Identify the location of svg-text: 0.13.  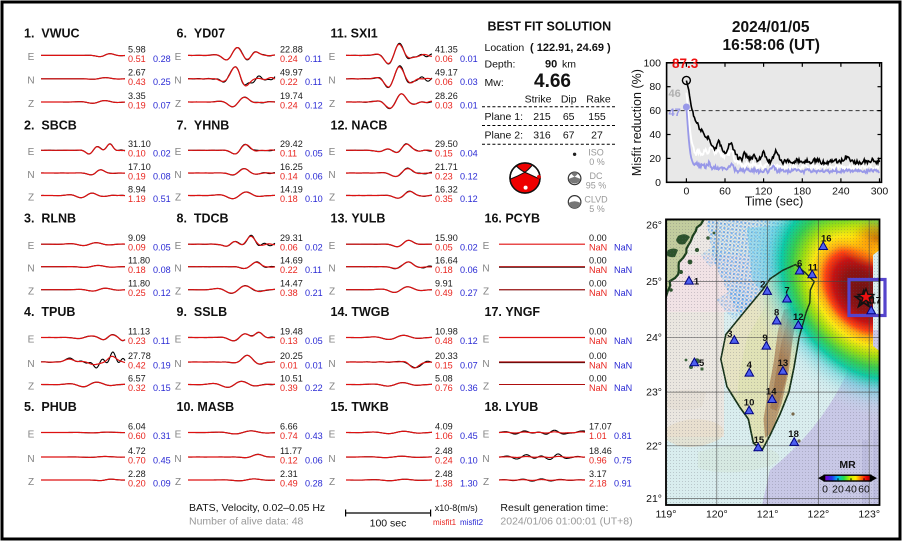
(289, 341).